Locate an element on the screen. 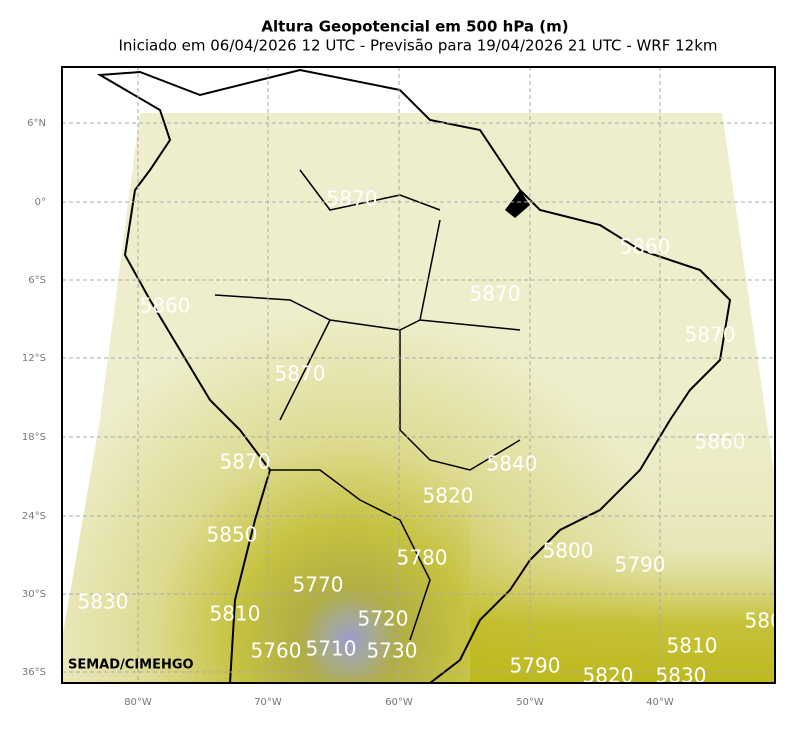 This screenshot has width=795, height=731. lon-tick-label: 80°W is located at coordinates (138, 702).